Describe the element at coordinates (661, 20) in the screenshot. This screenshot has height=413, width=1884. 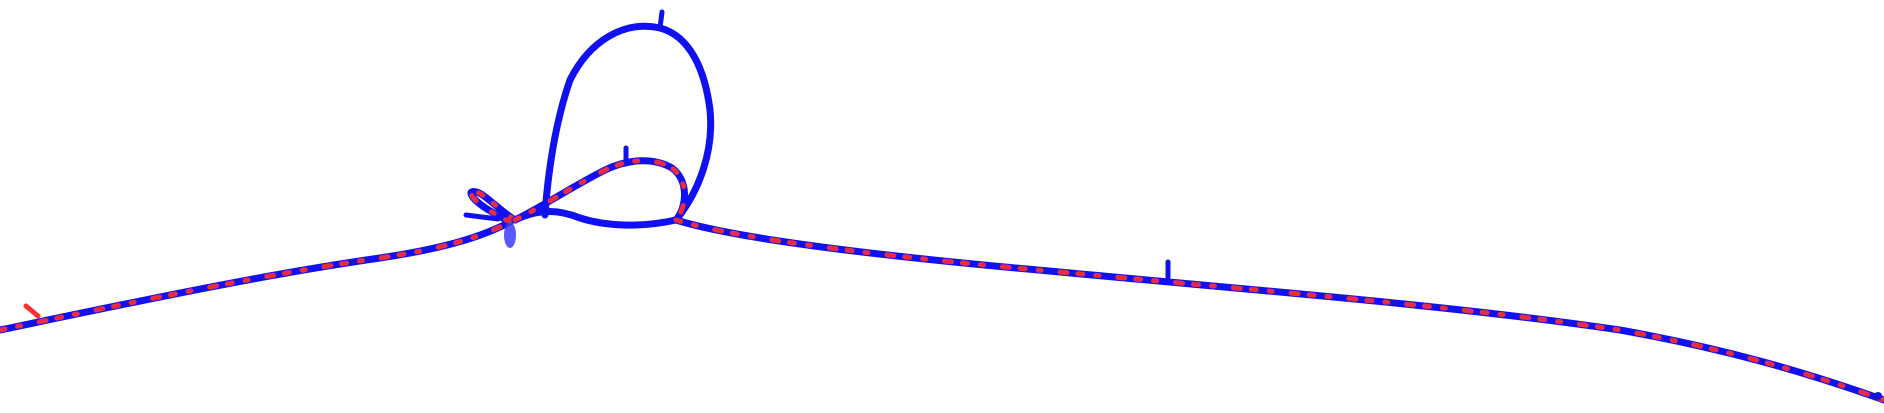
I see `spur-top` at that location.